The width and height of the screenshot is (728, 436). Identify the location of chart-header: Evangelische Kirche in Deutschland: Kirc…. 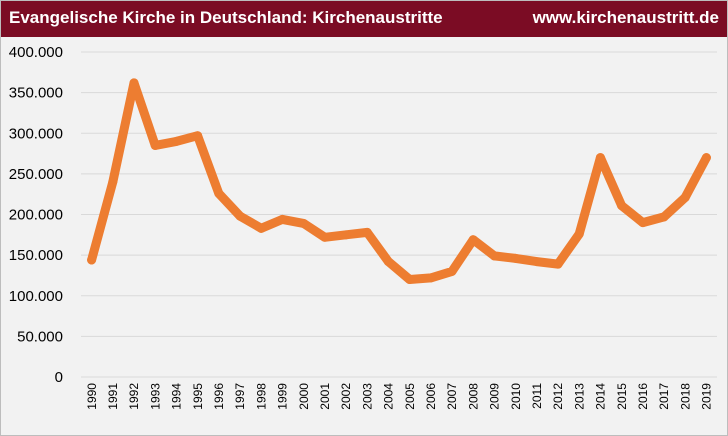
(364, 19).